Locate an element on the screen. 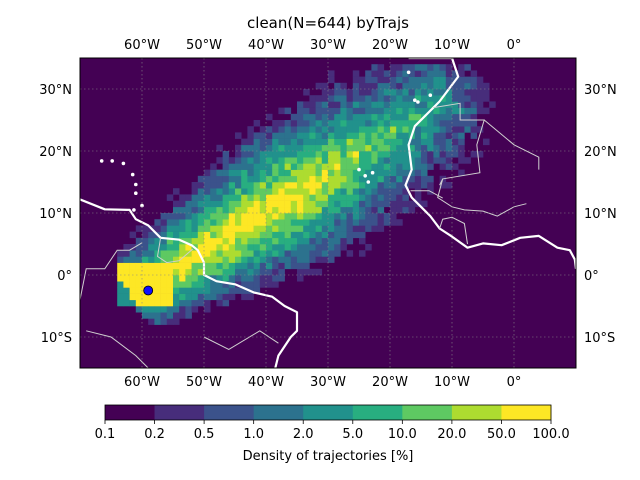  longitude-label-top: 60°W is located at coordinates (142, 45).